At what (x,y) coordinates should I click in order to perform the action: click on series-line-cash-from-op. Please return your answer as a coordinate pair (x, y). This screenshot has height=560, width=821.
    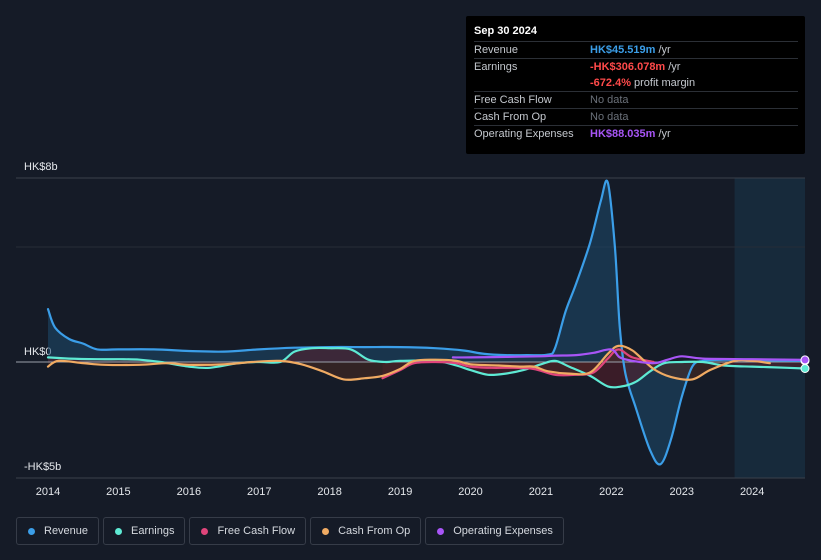
    Looking at the image, I should click on (408, 362).